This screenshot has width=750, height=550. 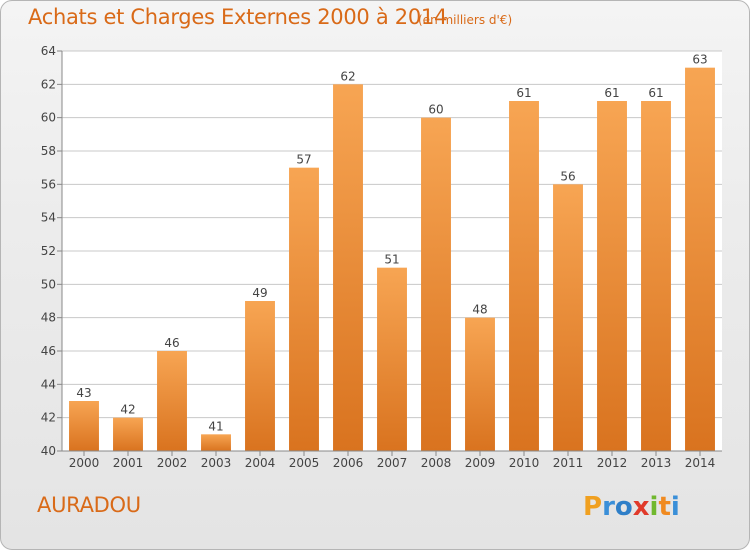 I want to click on logo-letter: t, so click(x=664, y=507).